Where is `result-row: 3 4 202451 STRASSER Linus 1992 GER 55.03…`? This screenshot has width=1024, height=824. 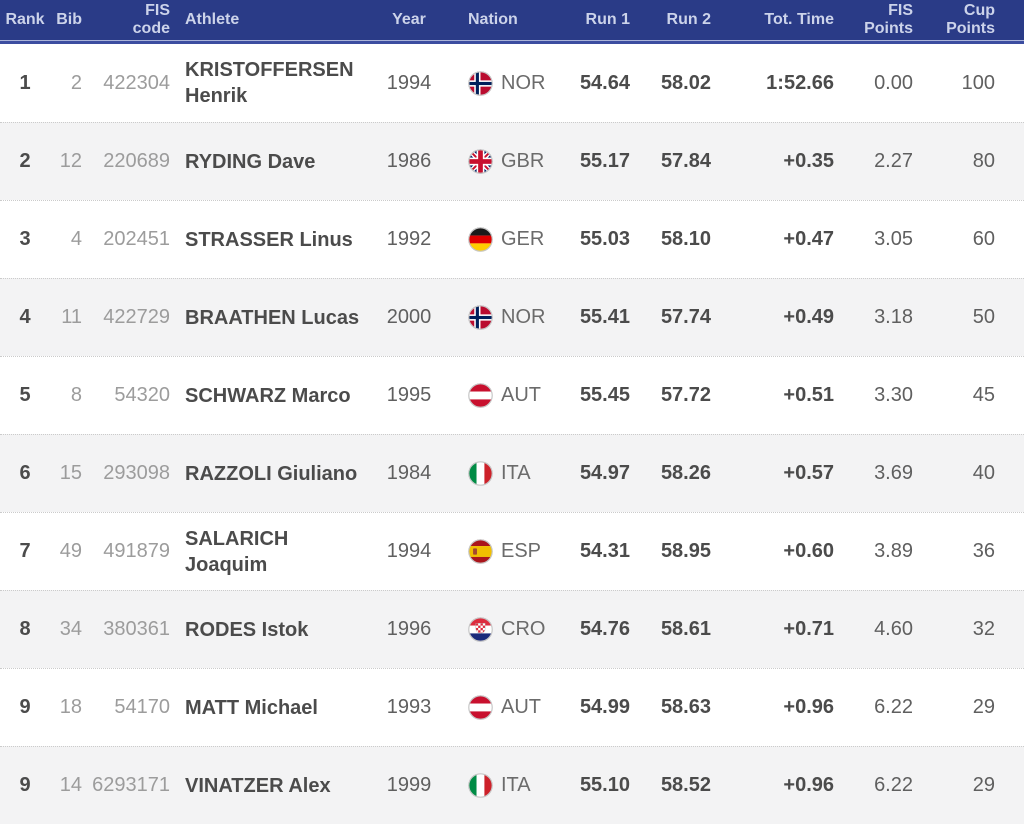
result-row: 3 4 202451 STRASSER Linus 1992 GER 55.03… is located at coordinates (512, 239).